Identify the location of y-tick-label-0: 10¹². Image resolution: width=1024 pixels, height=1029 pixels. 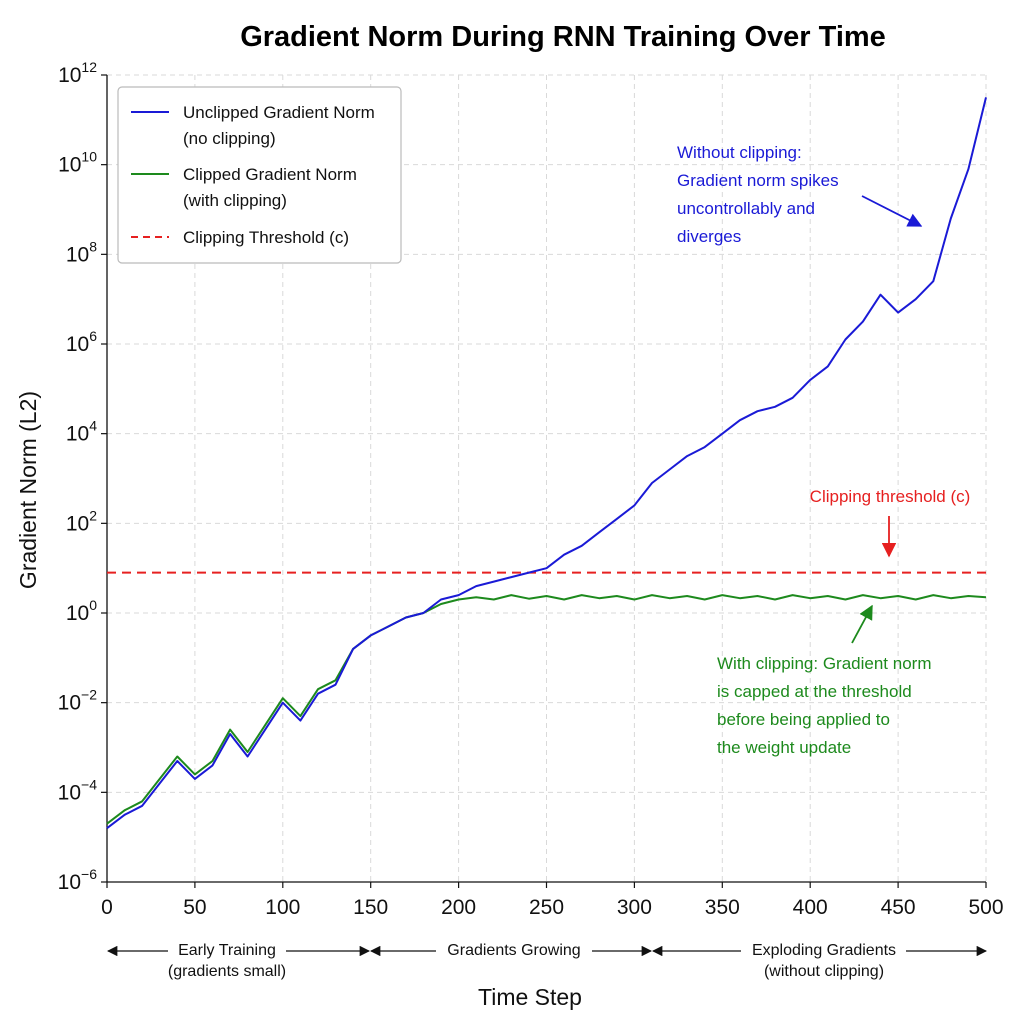
(77, 73).